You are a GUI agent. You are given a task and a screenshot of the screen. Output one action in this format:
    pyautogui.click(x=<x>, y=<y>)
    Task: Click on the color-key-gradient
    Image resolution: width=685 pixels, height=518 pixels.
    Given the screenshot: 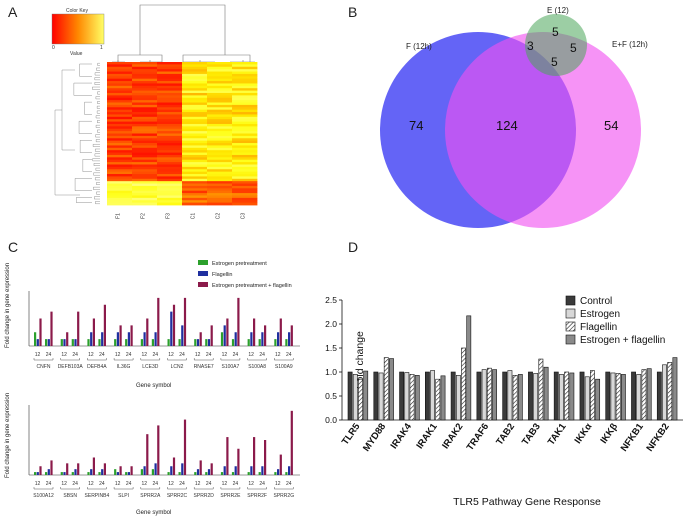 What is the action you would take?
    pyautogui.click(x=78, y=29)
    